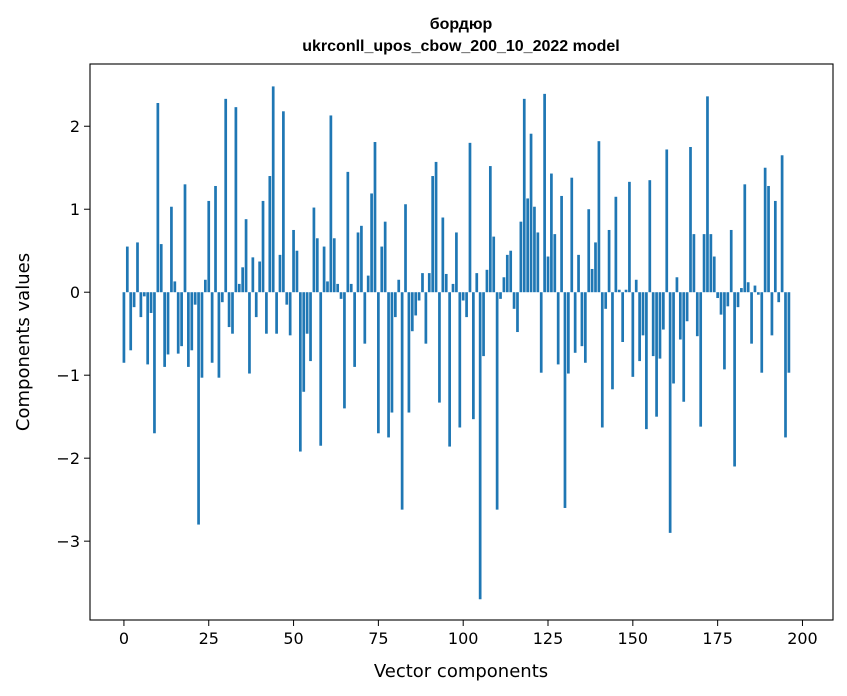 The height and width of the screenshot is (696, 847). What do you see at coordinates (548, 638) in the screenshot?
I see `x-tick-label: 125` at bounding box center [548, 638].